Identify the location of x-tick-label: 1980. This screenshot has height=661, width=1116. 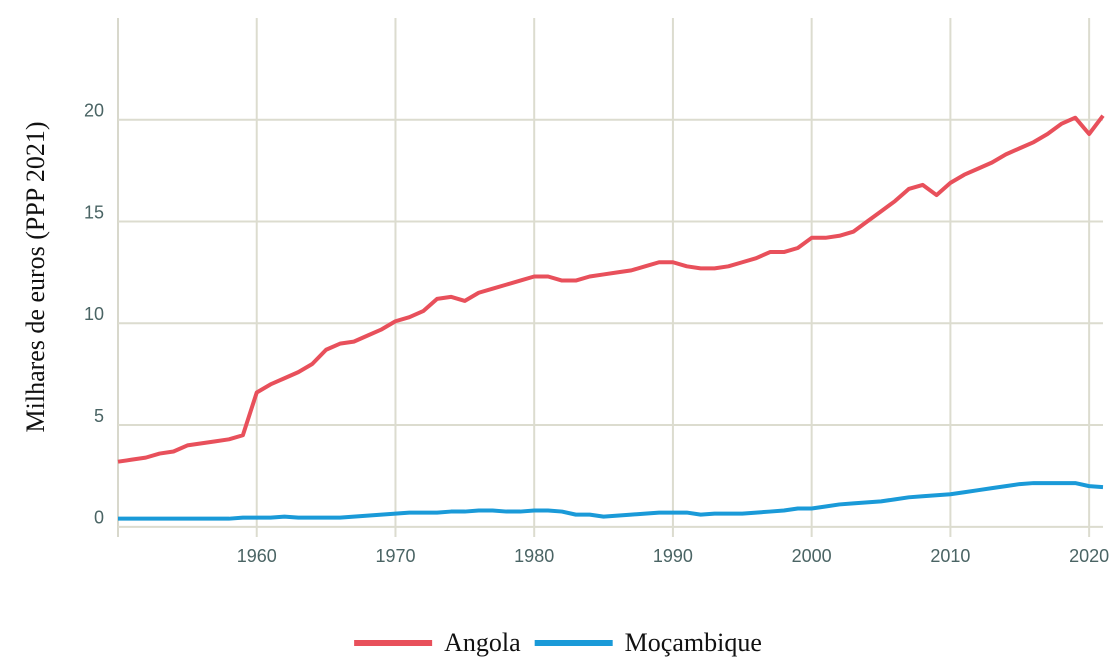
(534, 556).